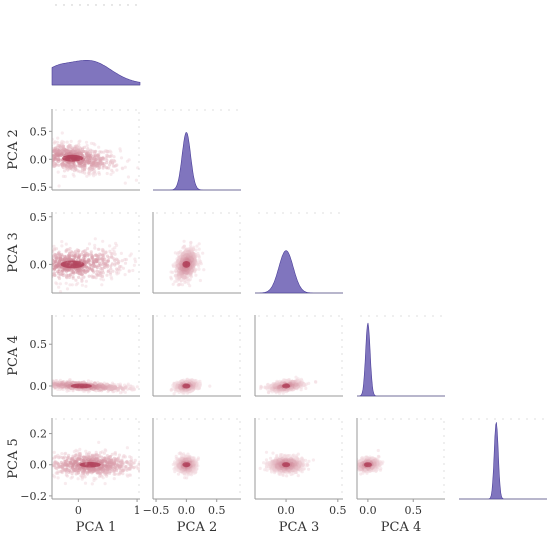  I want to click on density-core, so click(81, 386).